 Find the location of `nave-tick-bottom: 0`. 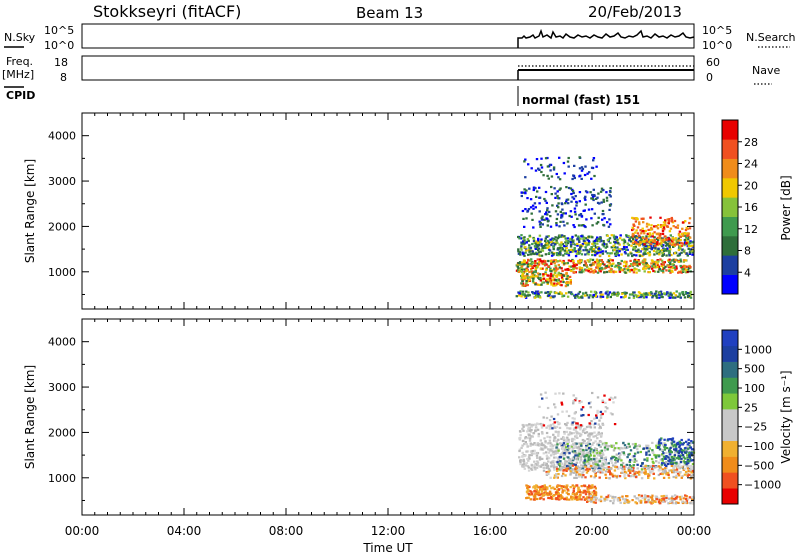

nave-tick-bottom: 0 is located at coordinates (709, 77).